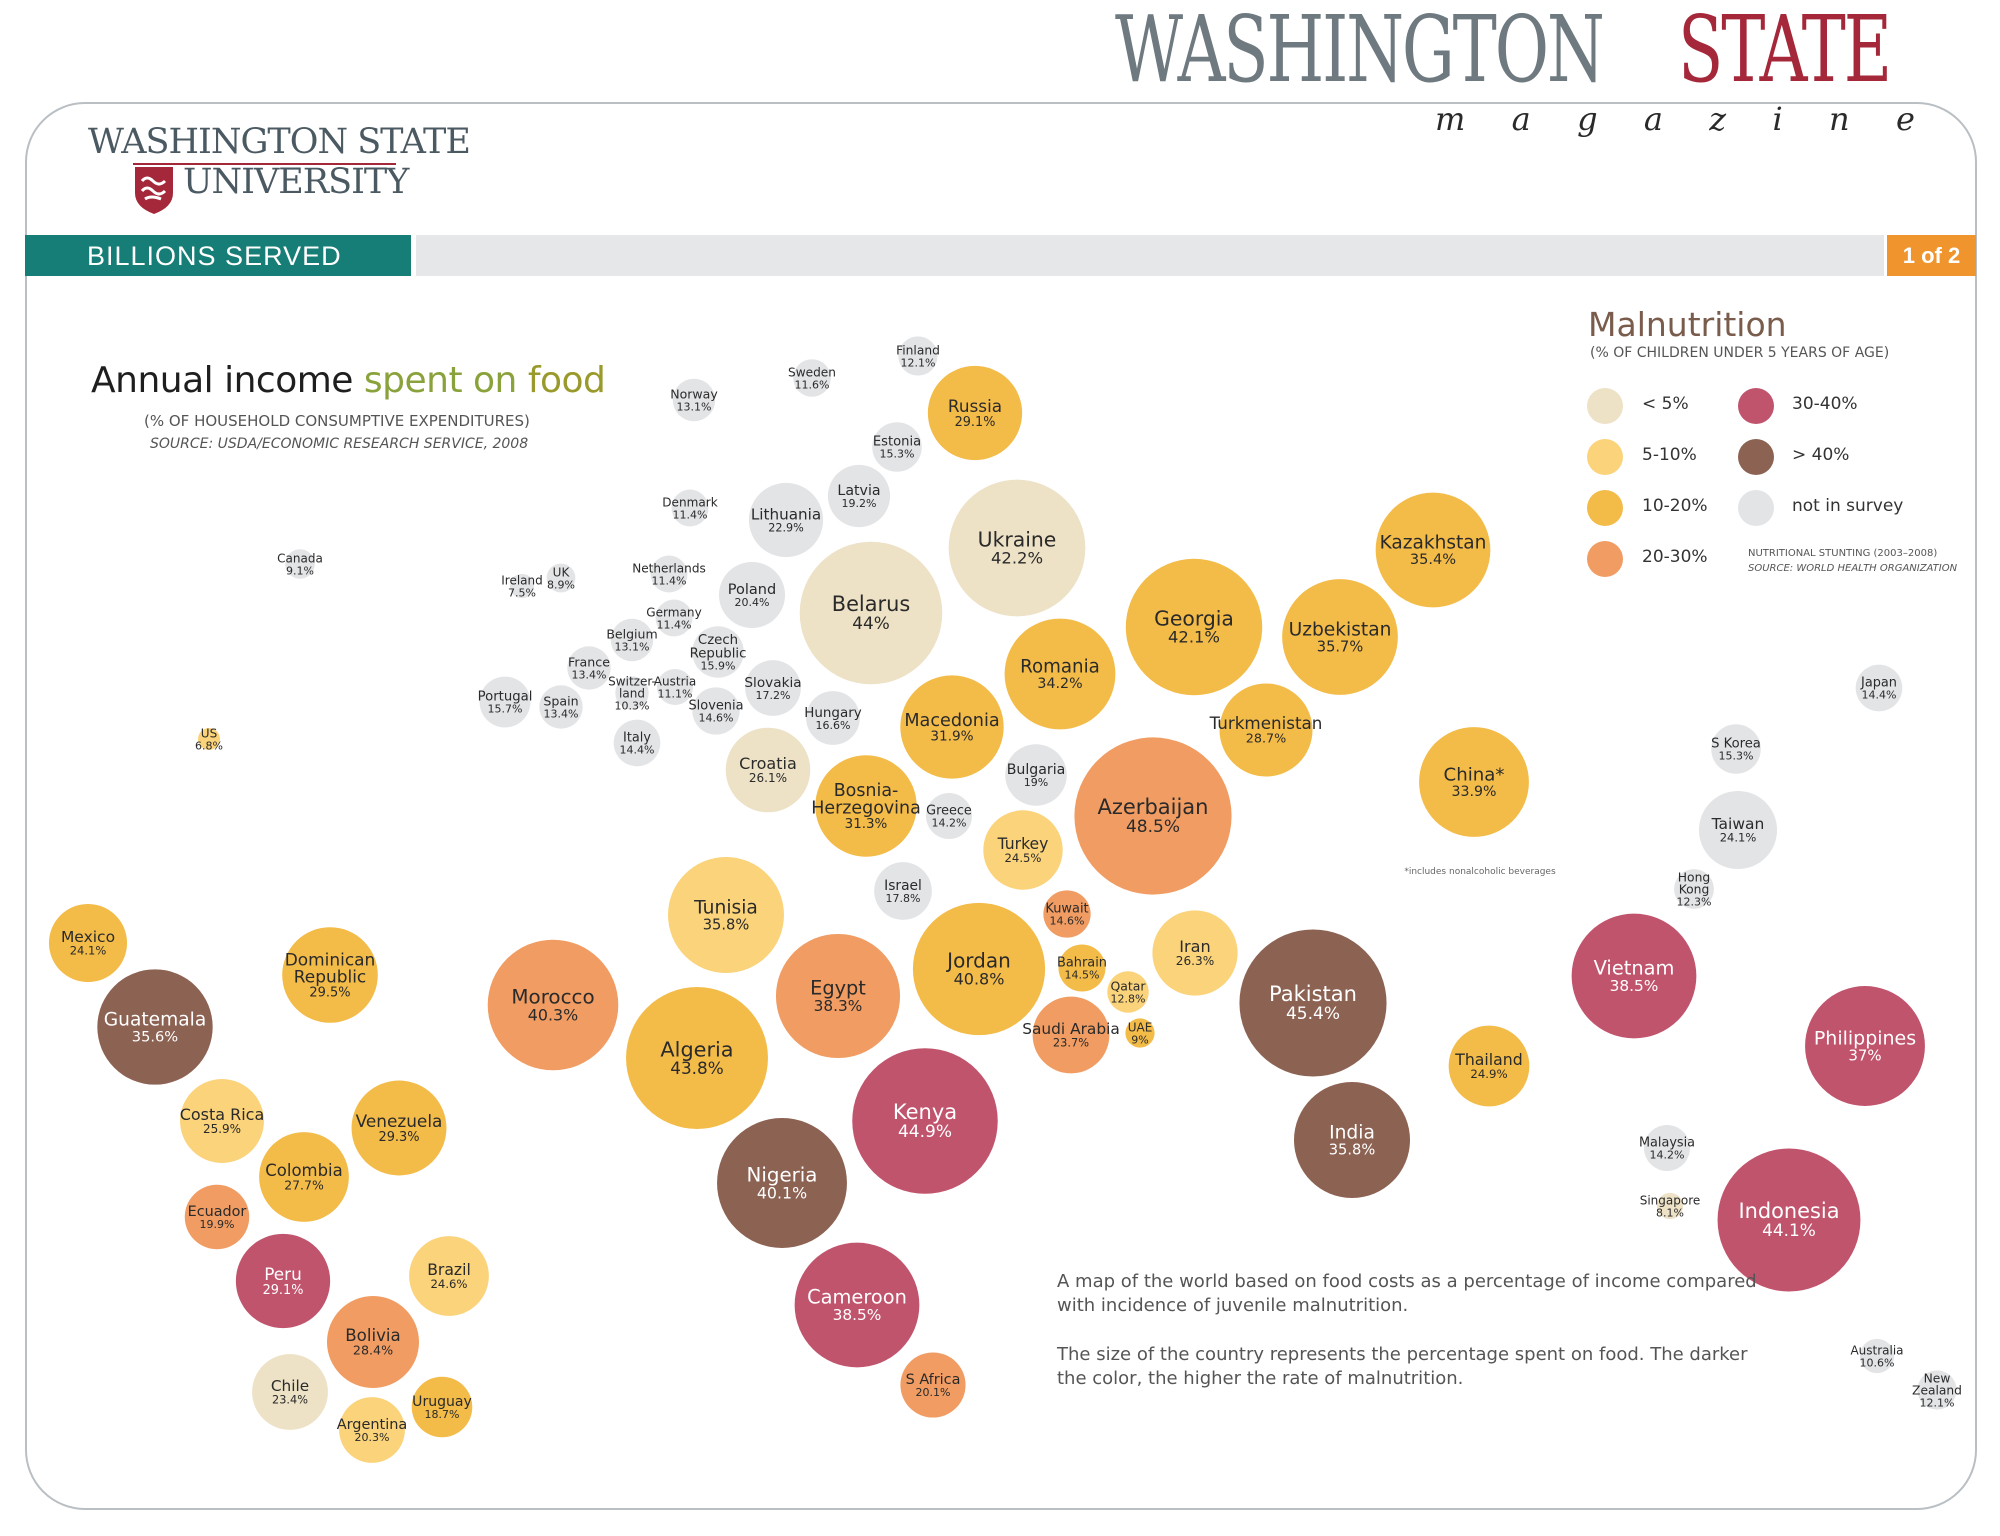 The image size is (2000, 1536). I want to click on country-bubble-us: US6.8%, so click(209, 739).